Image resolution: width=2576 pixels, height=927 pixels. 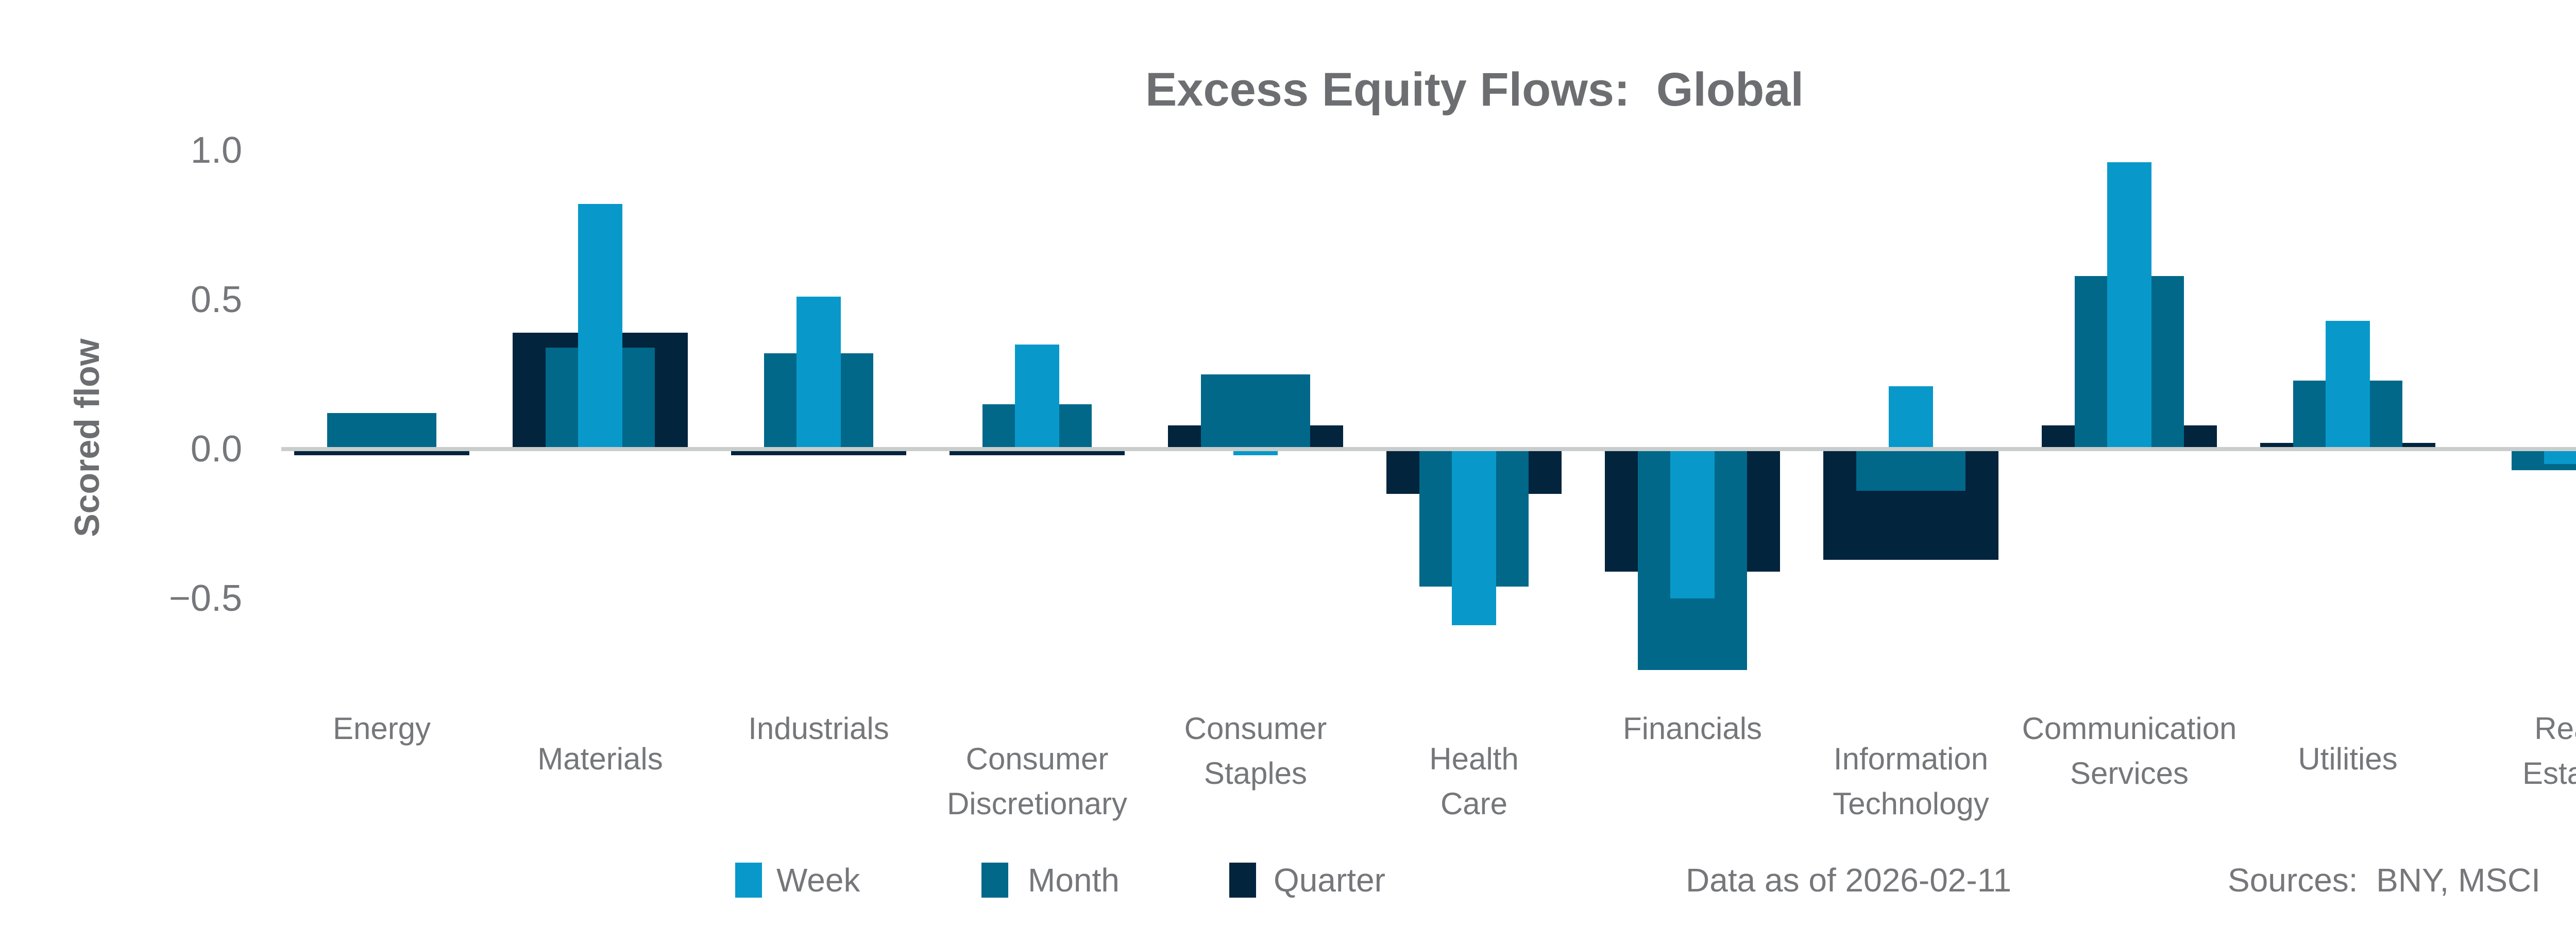 I want to click on bar-week-information-technology, so click(x=1911, y=417).